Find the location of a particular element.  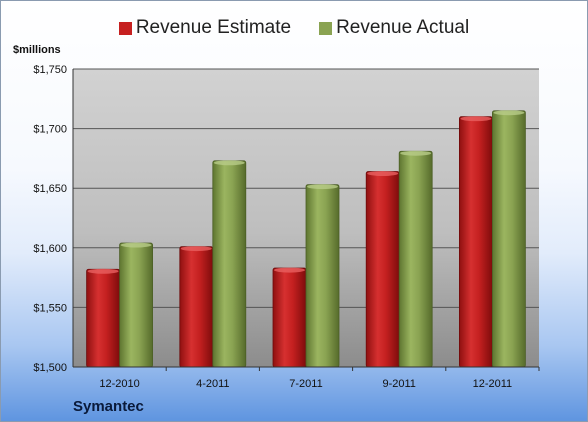

legend-item-estimate: Revenue Estimate is located at coordinates (205, 28).